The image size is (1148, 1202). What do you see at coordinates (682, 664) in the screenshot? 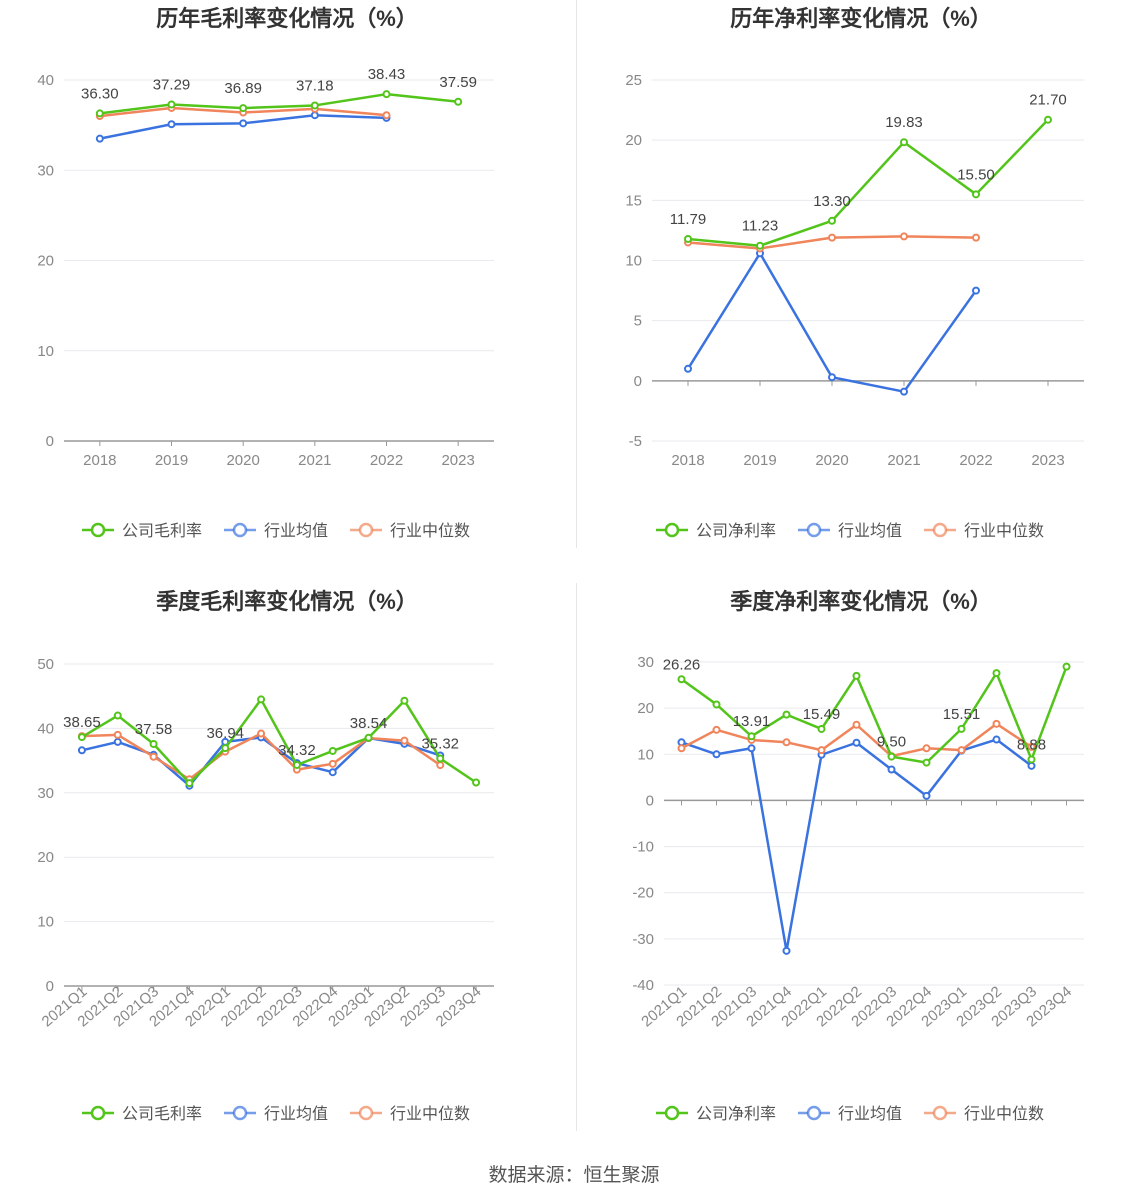
I see `data-label: 26.26` at bounding box center [682, 664].